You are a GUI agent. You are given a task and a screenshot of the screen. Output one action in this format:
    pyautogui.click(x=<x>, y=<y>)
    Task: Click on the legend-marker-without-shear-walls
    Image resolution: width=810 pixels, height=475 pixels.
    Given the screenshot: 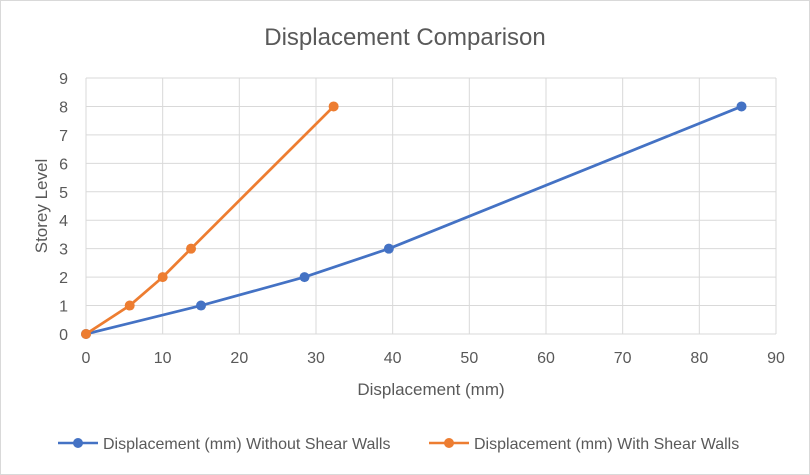 What is the action you would take?
    pyautogui.click(x=78, y=443)
    